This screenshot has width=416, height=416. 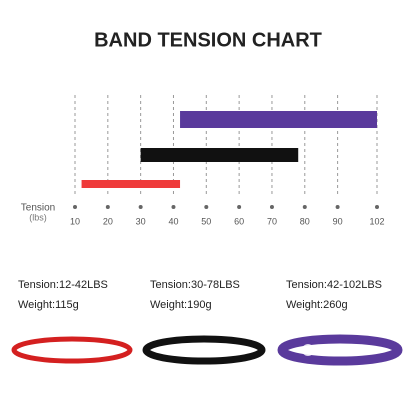 I want to click on product-weight: Weight:190g, so click(x=181, y=305).